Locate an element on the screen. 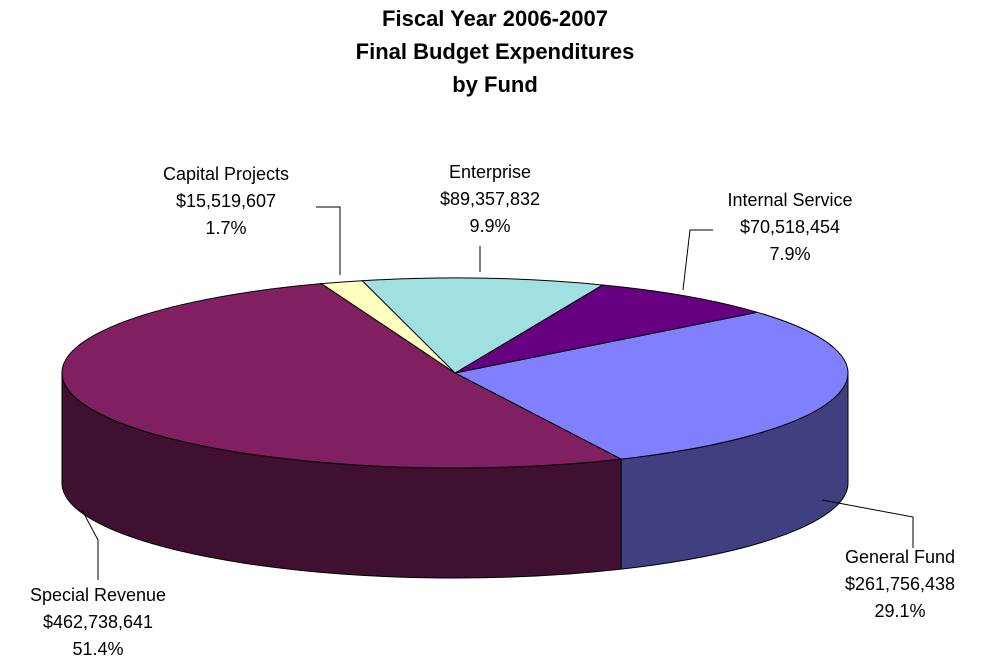  chart-title: Final Budget Expenditures is located at coordinates (495, 51).